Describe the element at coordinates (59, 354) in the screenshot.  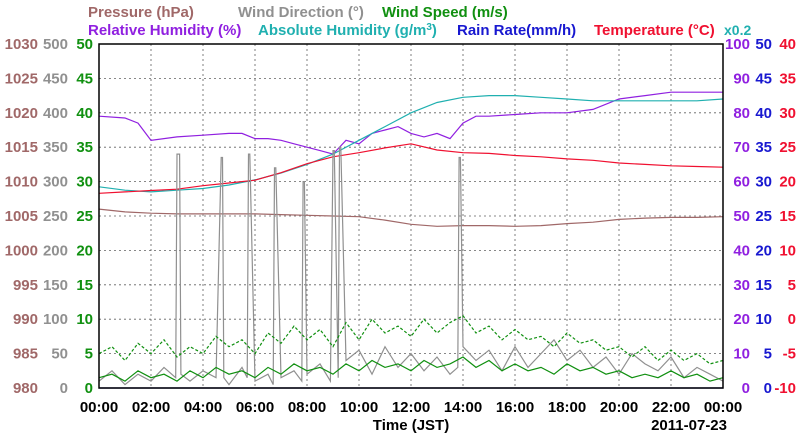
I see `y-tick-label-wind-direction: 50` at that location.